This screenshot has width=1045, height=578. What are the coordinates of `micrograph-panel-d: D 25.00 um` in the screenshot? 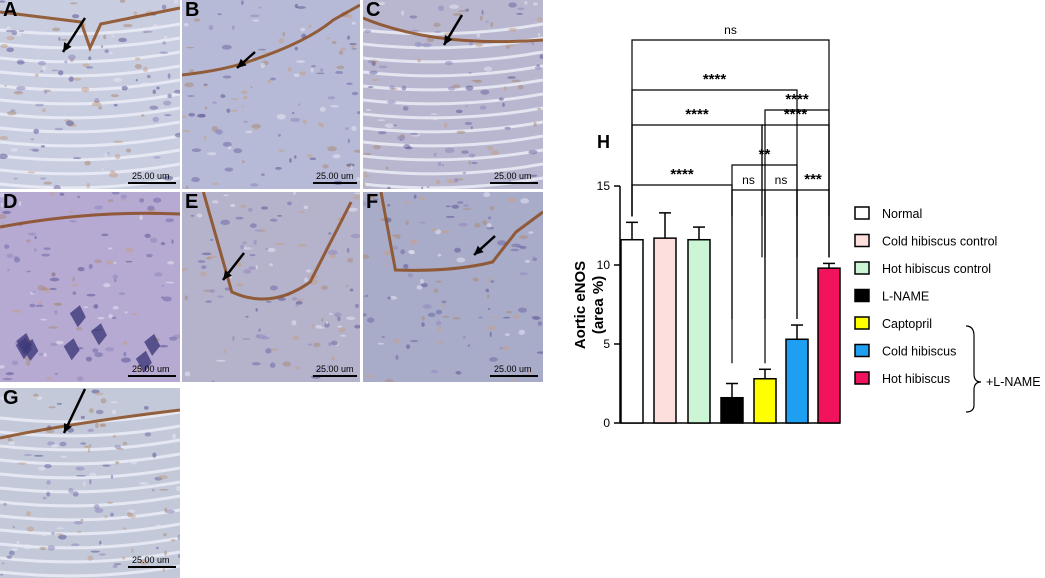 It's located at (90, 287).